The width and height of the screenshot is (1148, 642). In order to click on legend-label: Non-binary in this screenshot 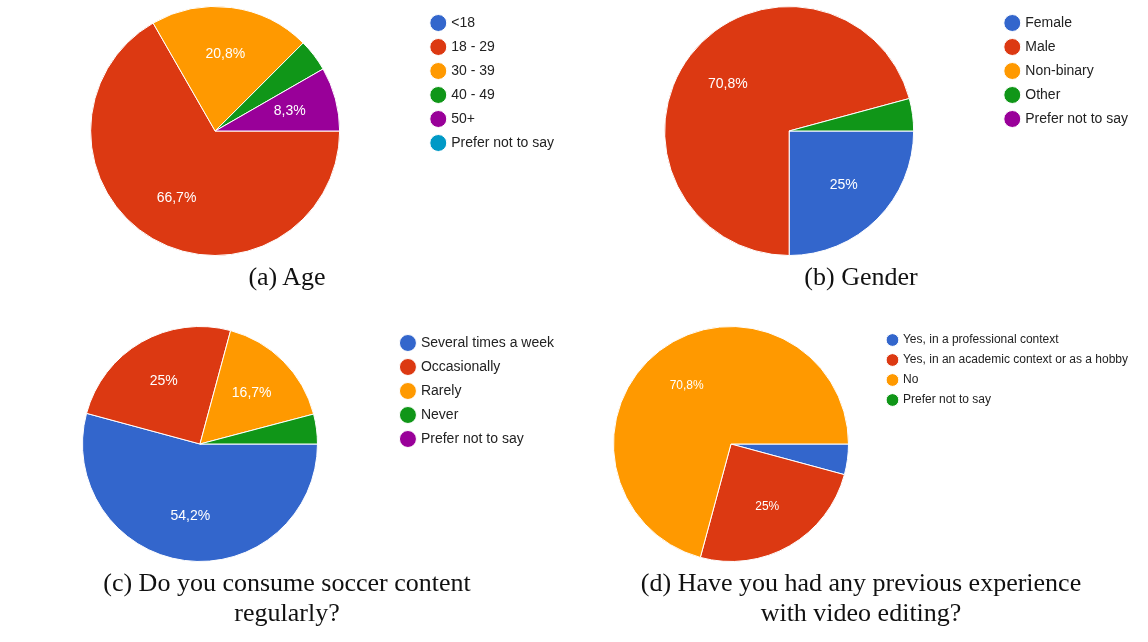, I will do `click(1059, 69)`.